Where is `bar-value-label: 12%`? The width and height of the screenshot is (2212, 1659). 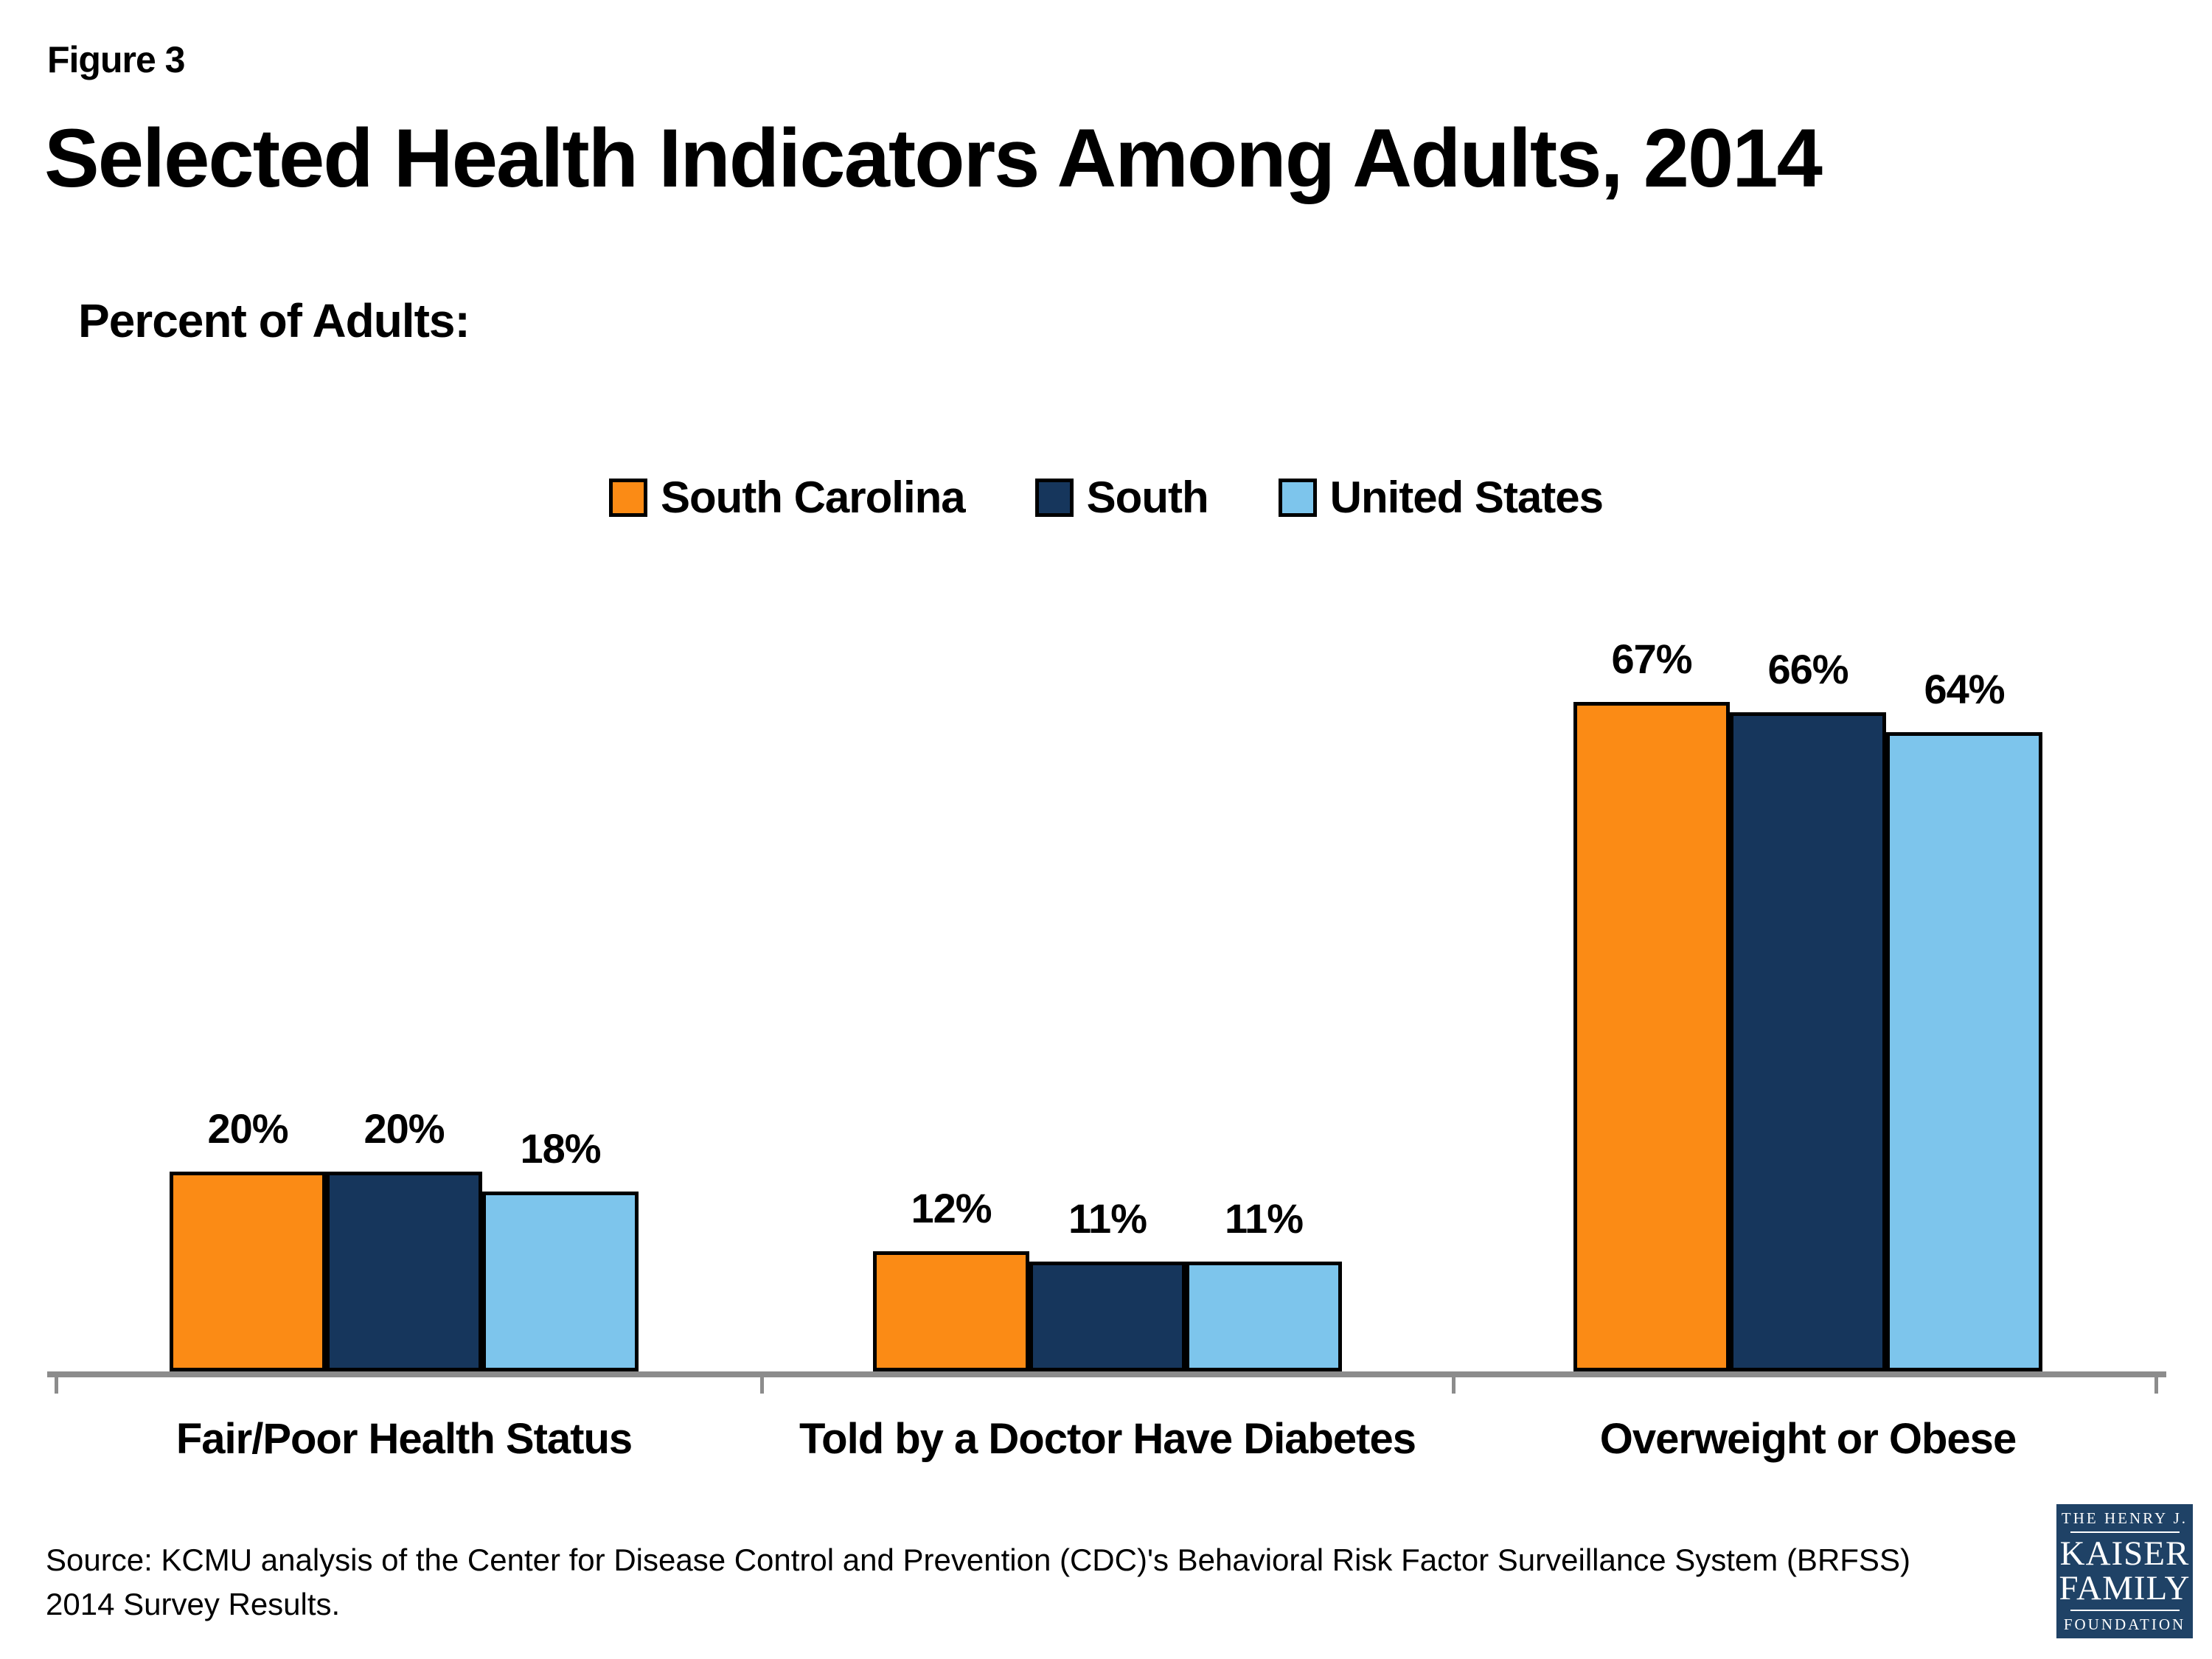 bar-value-label: 12% is located at coordinates (951, 1208).